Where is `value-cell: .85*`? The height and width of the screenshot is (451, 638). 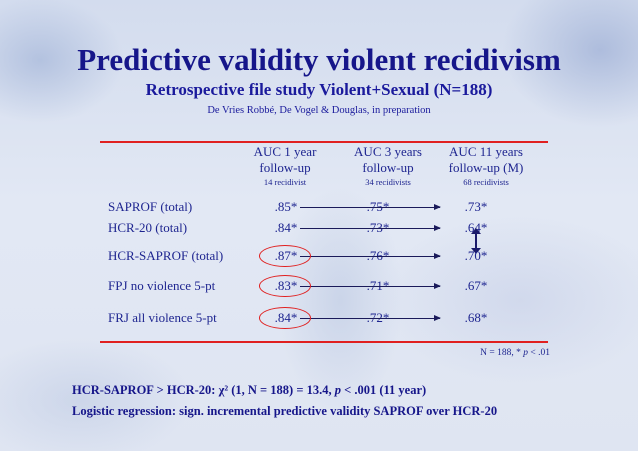
value-cell: .85* is located at coordinates (286, 206).